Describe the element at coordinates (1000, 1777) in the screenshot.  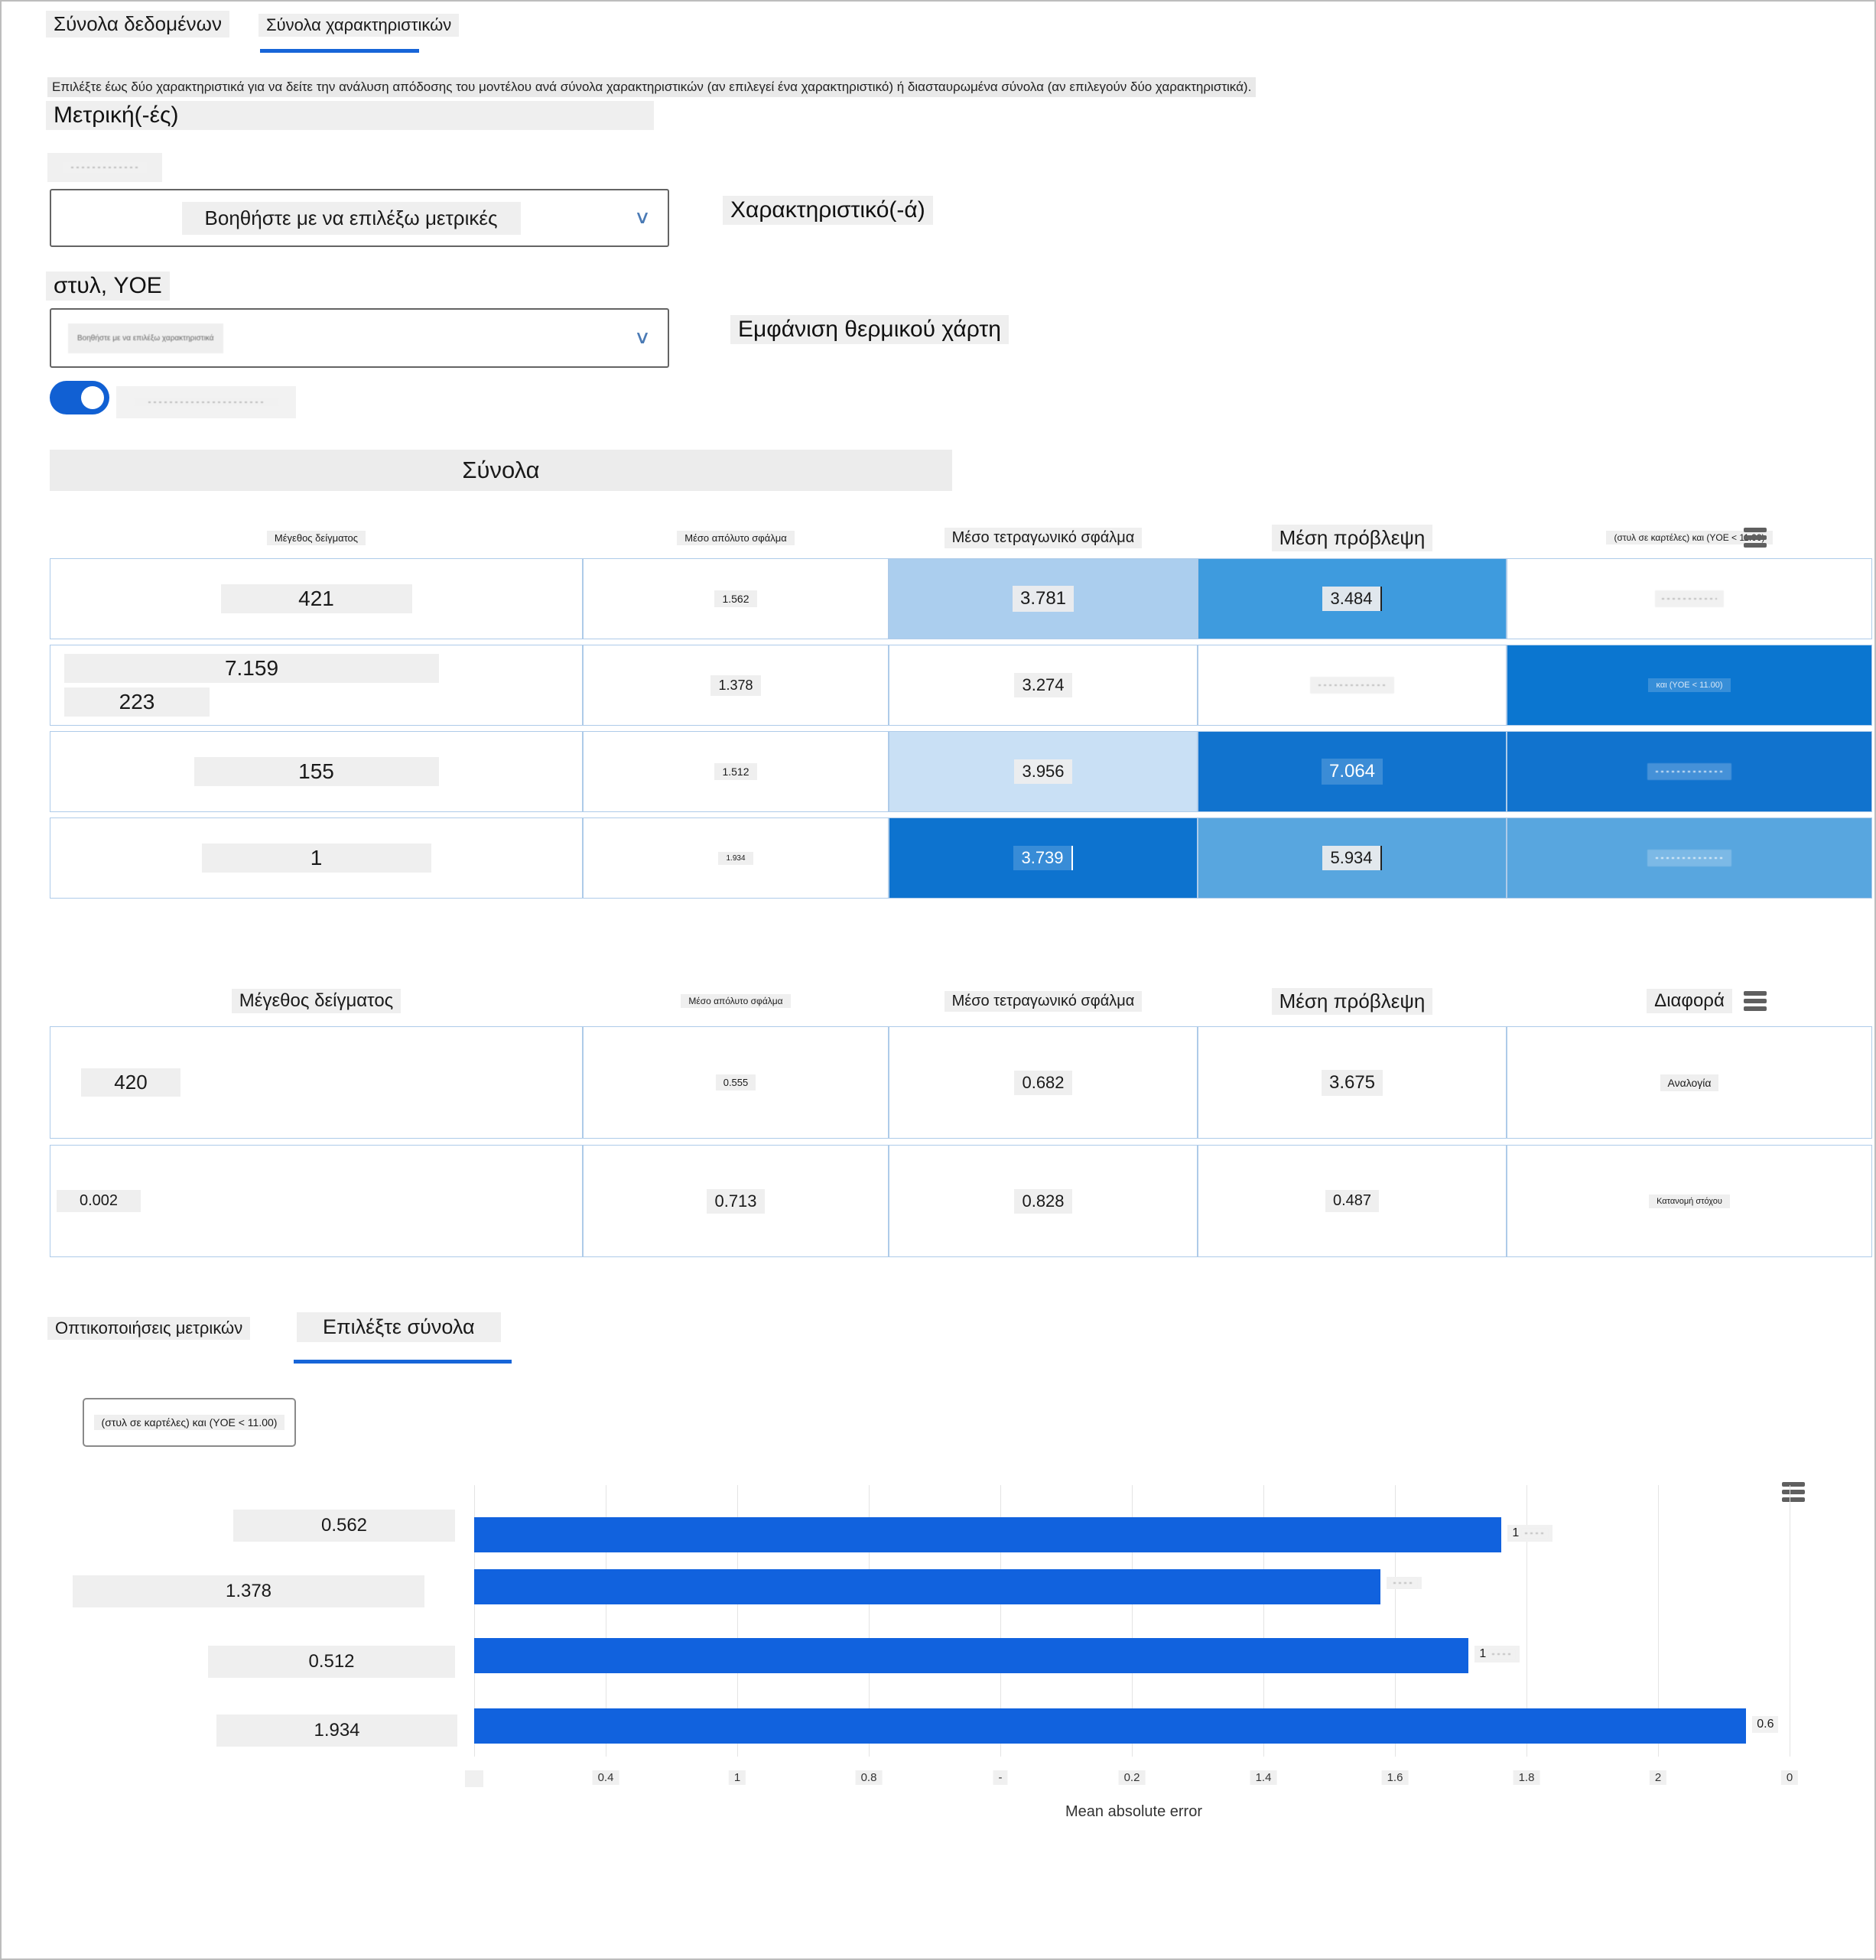
I see `x-tick-label: -` at that location.